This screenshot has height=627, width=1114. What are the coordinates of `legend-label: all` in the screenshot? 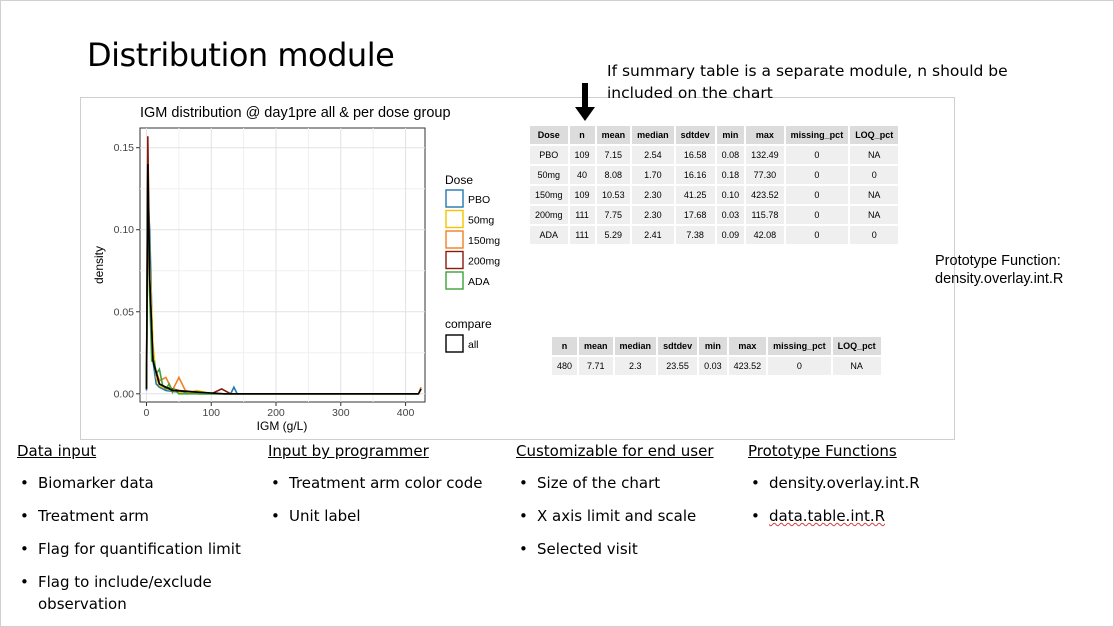 It's located at (473, 345).